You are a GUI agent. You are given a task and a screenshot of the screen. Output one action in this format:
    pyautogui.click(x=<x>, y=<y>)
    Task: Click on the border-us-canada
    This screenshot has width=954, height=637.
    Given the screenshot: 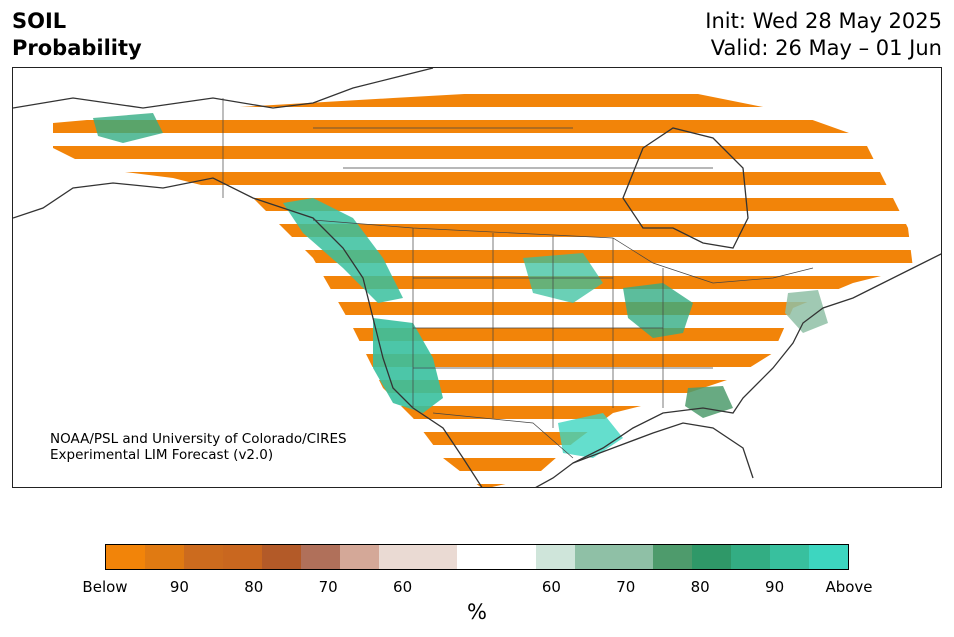 What is the action you would take?
    pyautogui.click(x=563, y=251)
    